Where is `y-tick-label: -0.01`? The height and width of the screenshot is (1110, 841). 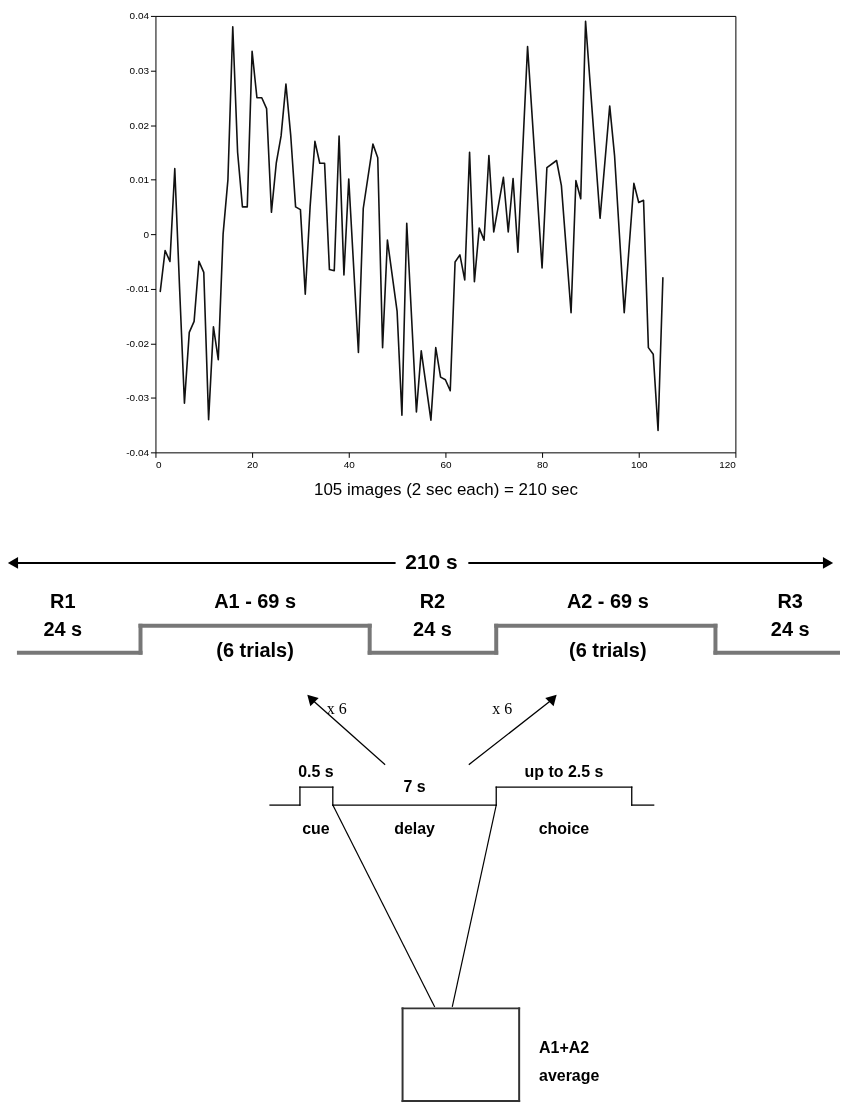
y-tick-label: -0.01 is located at coordinates (138, 289).